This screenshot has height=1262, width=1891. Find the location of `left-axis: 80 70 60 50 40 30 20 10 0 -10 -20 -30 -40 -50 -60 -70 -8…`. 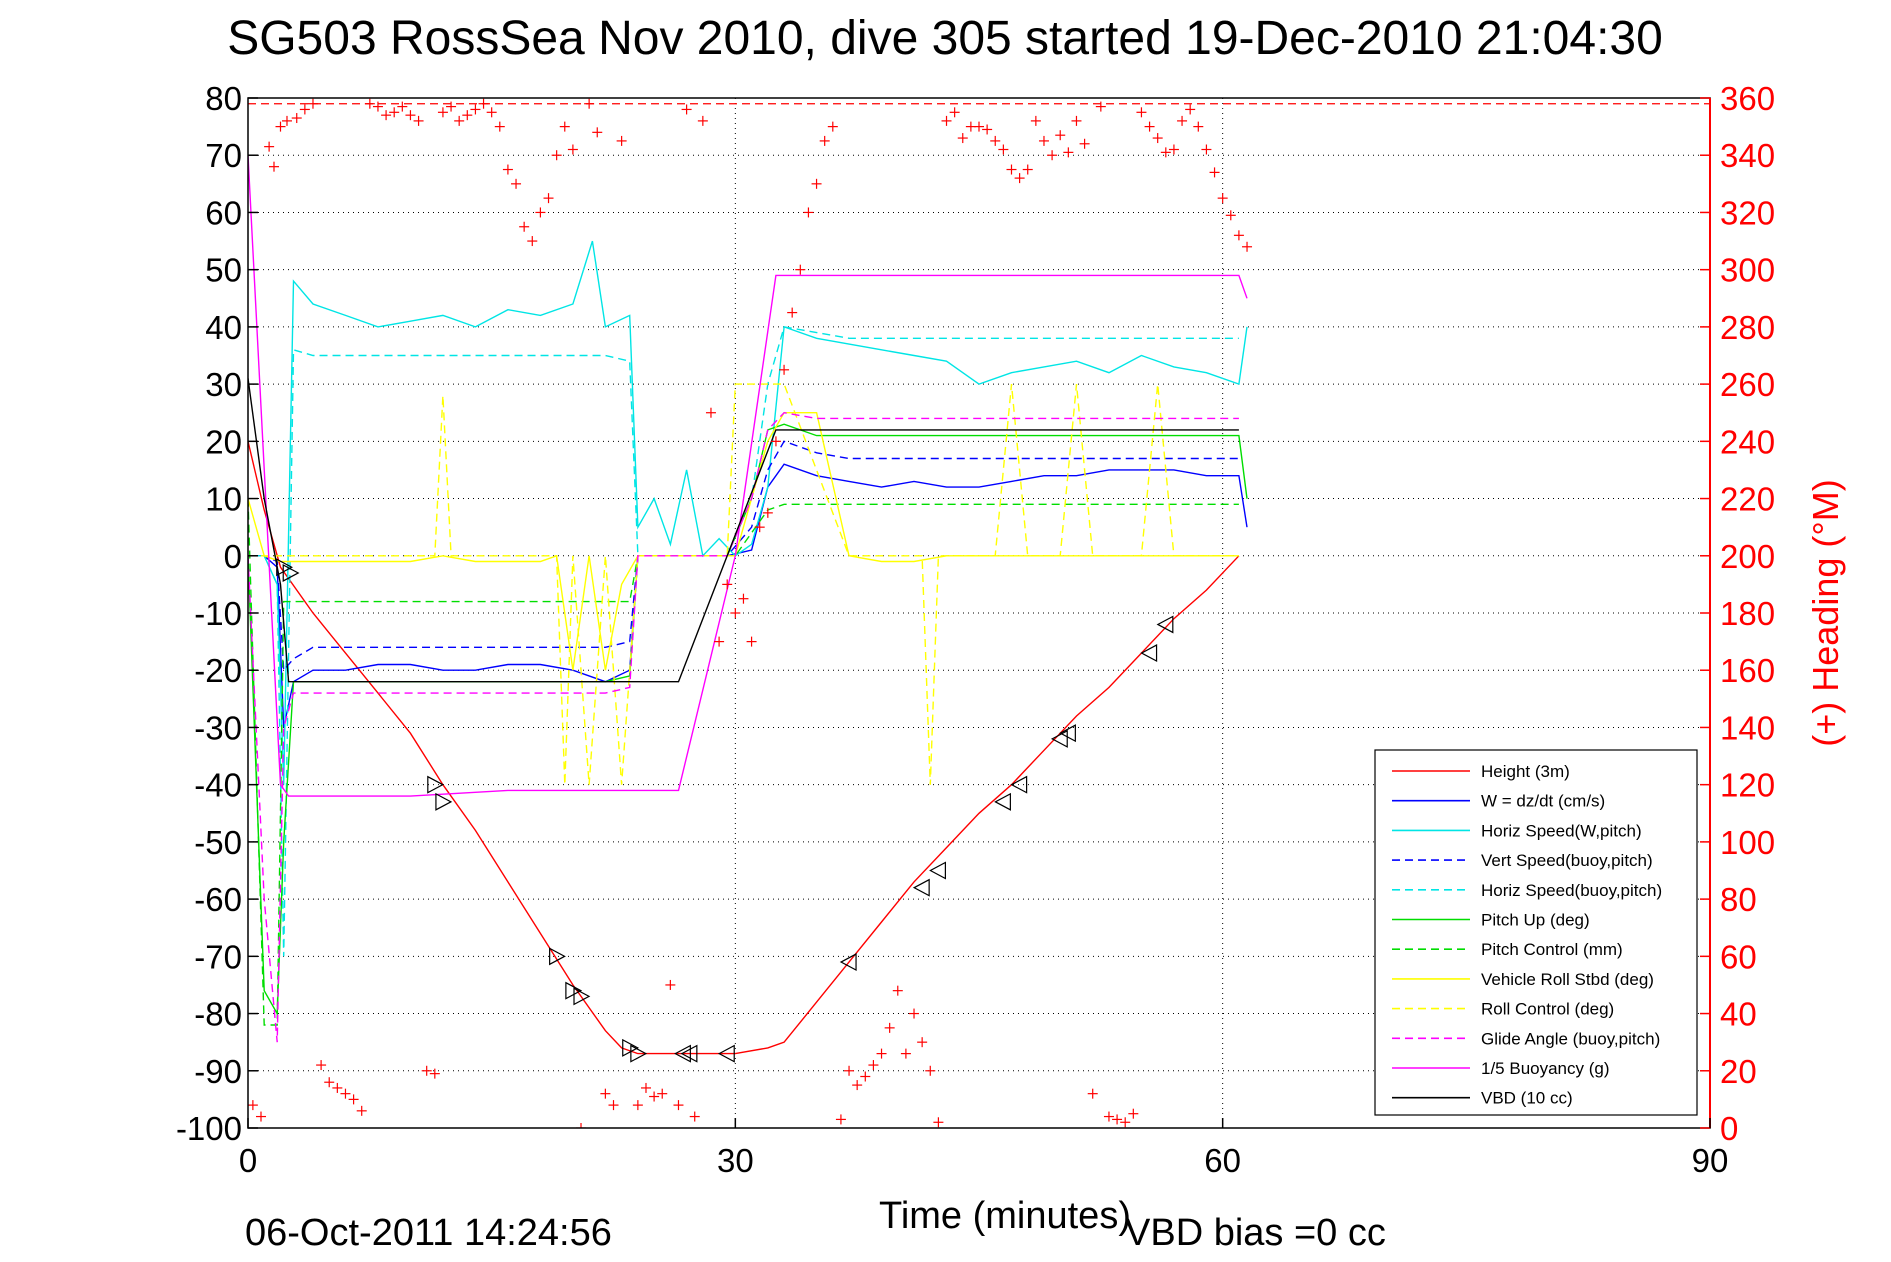

left-axis: 80 70 60 50 40 30 20 10 0 -10 -20 -30 -40 -50 -60 -70 -8… is located at coordinates (217, 613).